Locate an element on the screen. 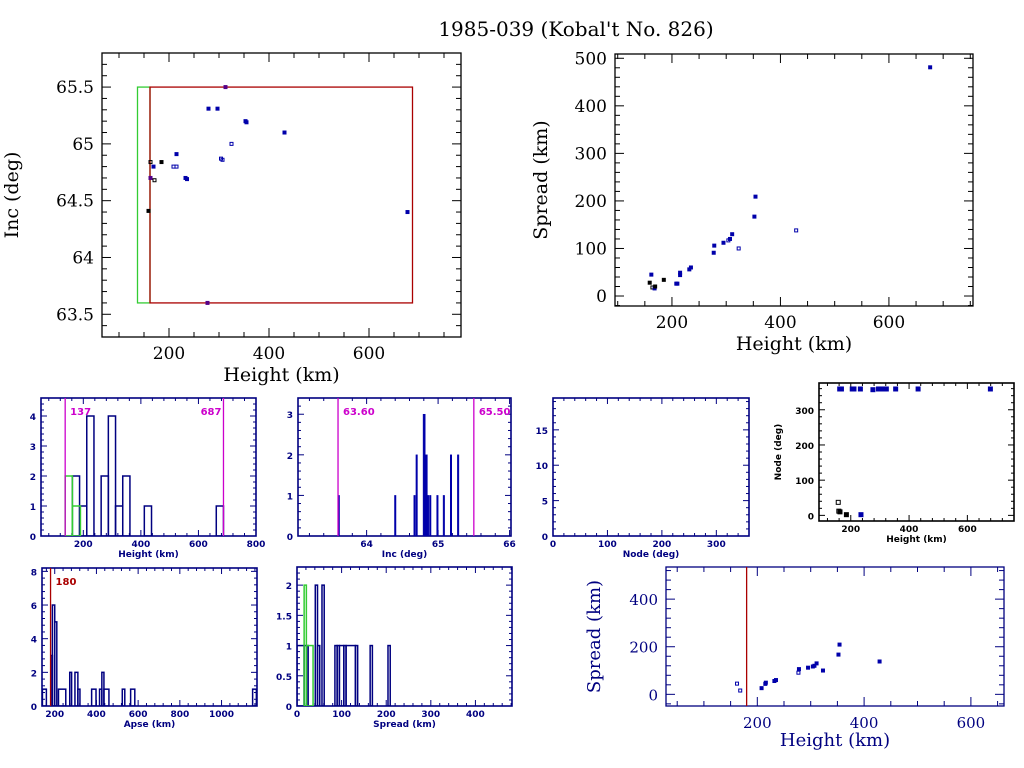 The width and height of the screenshot is (1024, 768). marker-label: 65.50 is located at coordinates (495, 412).